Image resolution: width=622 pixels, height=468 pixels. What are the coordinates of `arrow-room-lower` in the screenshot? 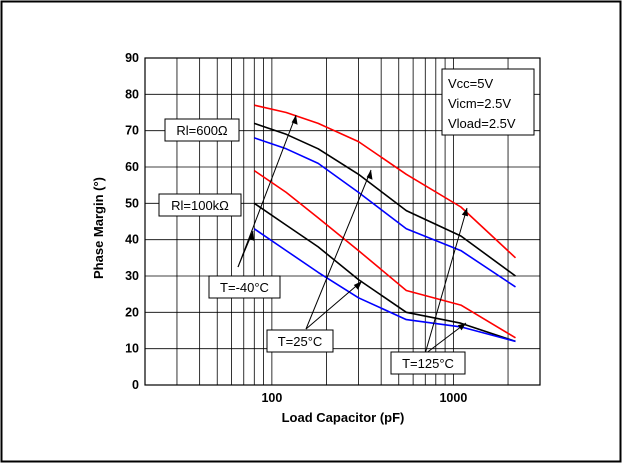 It's located at (334, 305).